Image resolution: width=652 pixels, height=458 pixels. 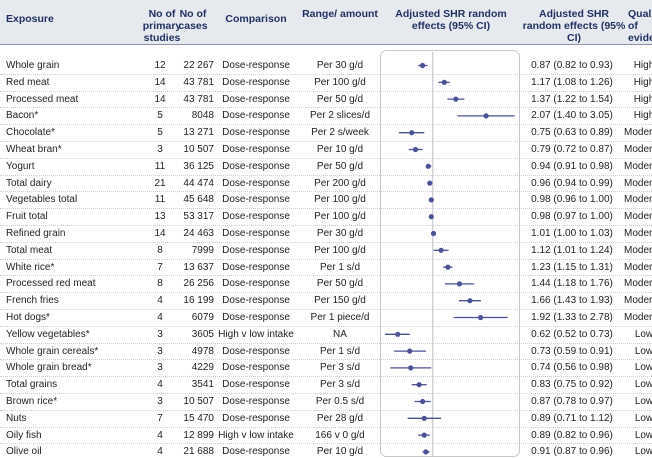 What do you see at coordinates (192, 267) in the screenshot?
I see `cases-cell: 13 637` at bounding box center [192, 267].